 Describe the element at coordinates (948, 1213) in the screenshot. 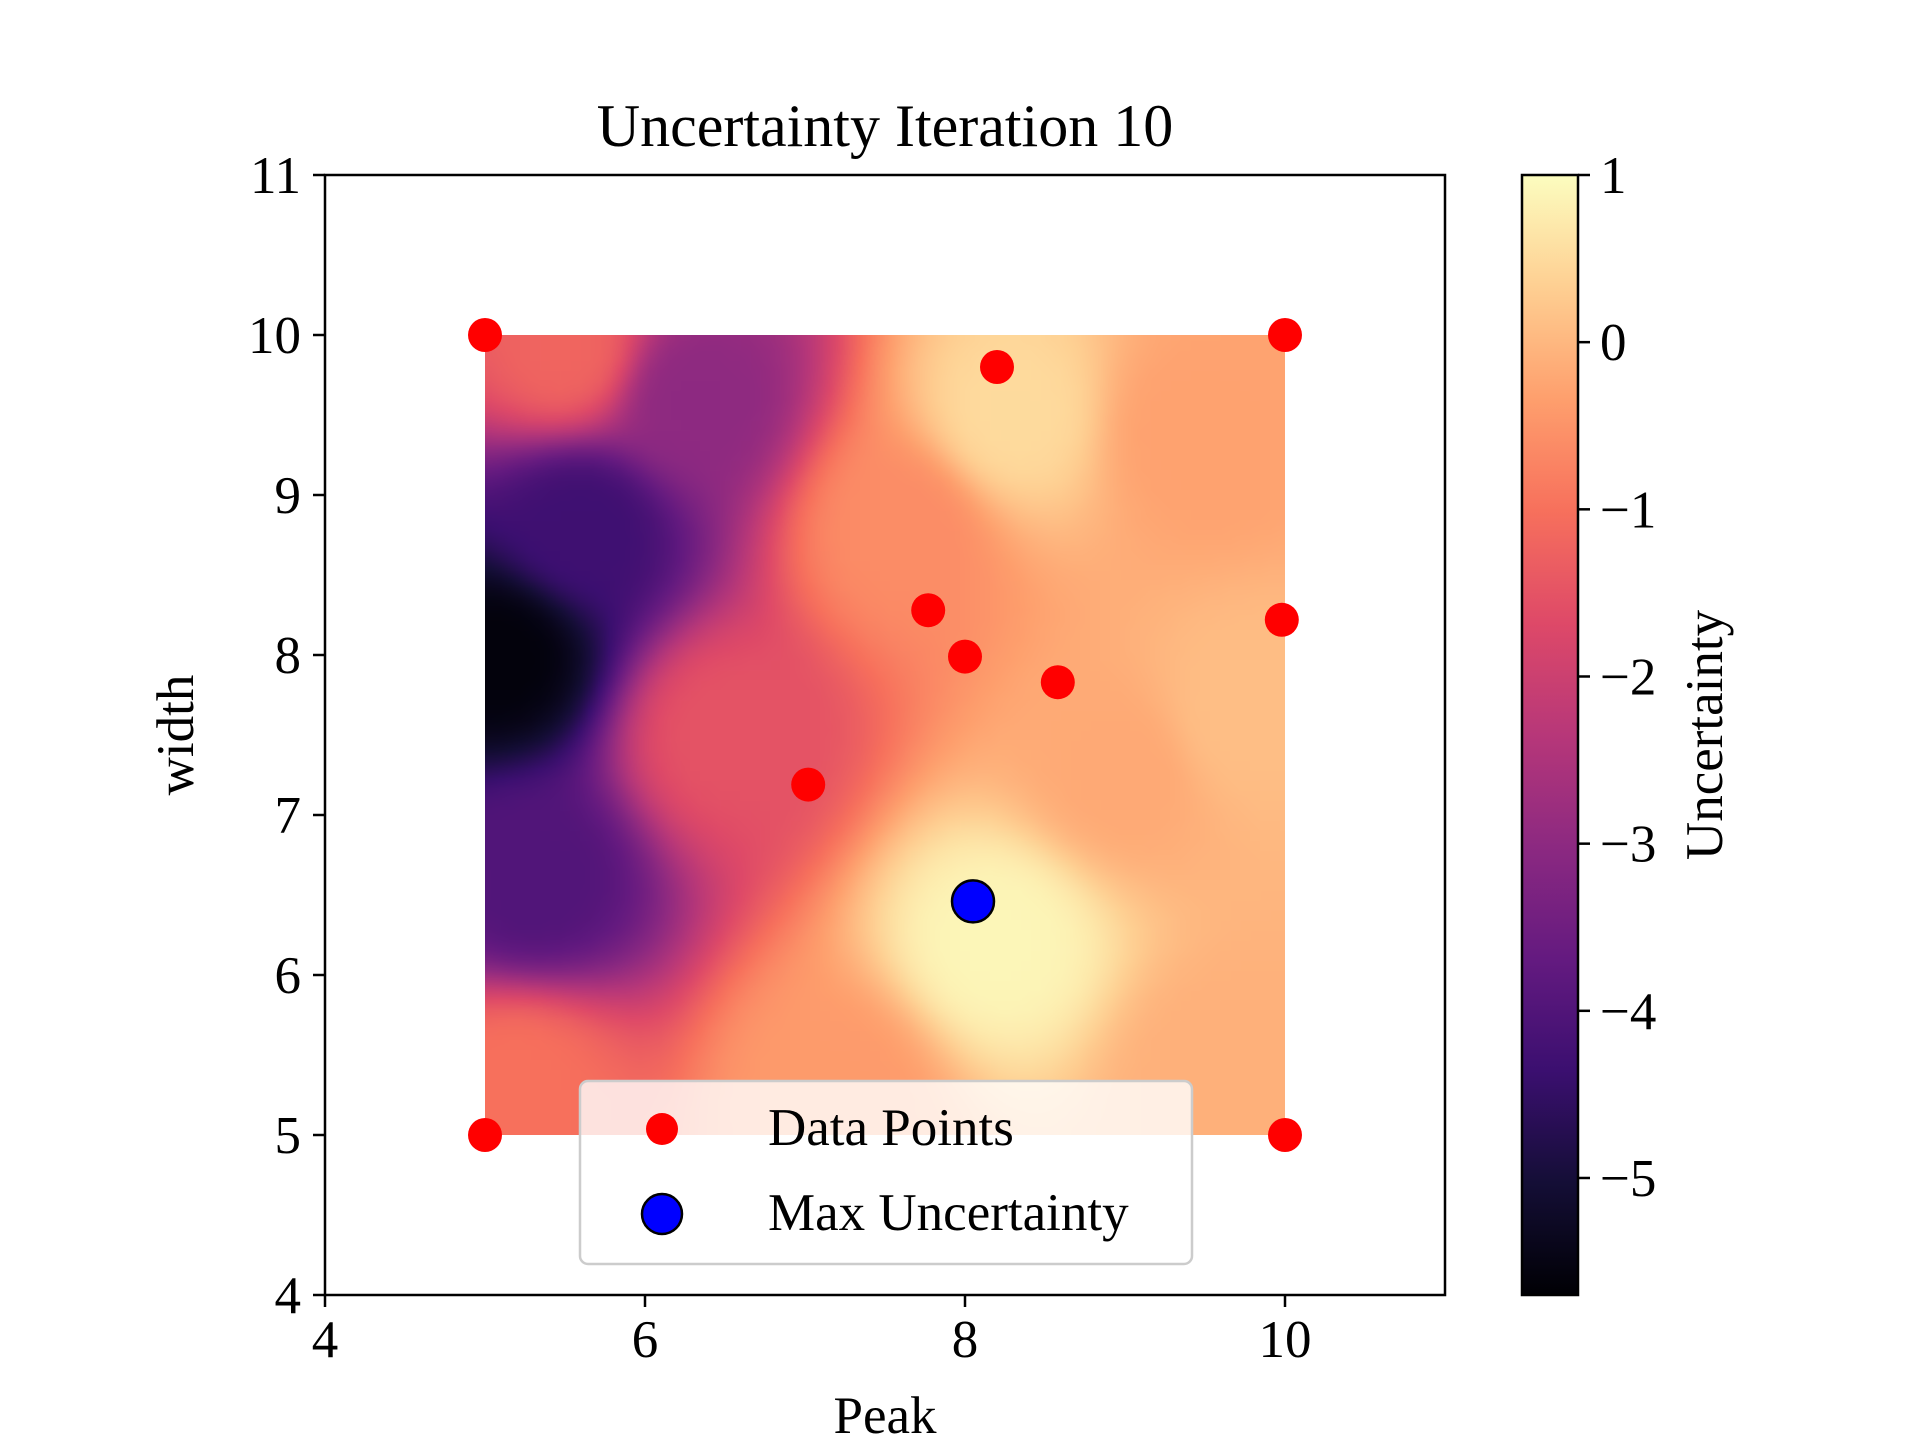

I see `legend-label-max-uncertainty: Max Uncertainty` at that location.